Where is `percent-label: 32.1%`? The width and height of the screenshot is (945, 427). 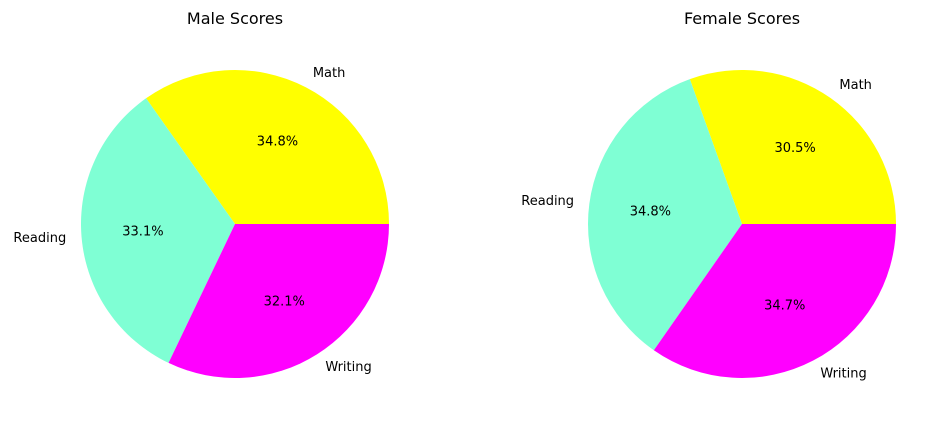
percent-label: 32.1% is located at coordinates (284, 302).